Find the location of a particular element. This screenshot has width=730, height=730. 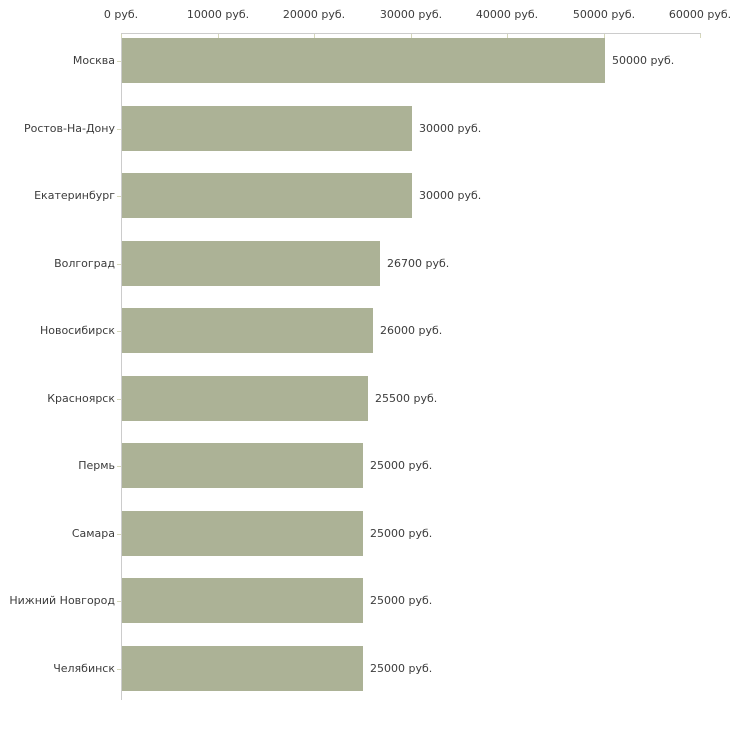

bar-value-label: 26000 руб. is located at coordinates (411, 330).